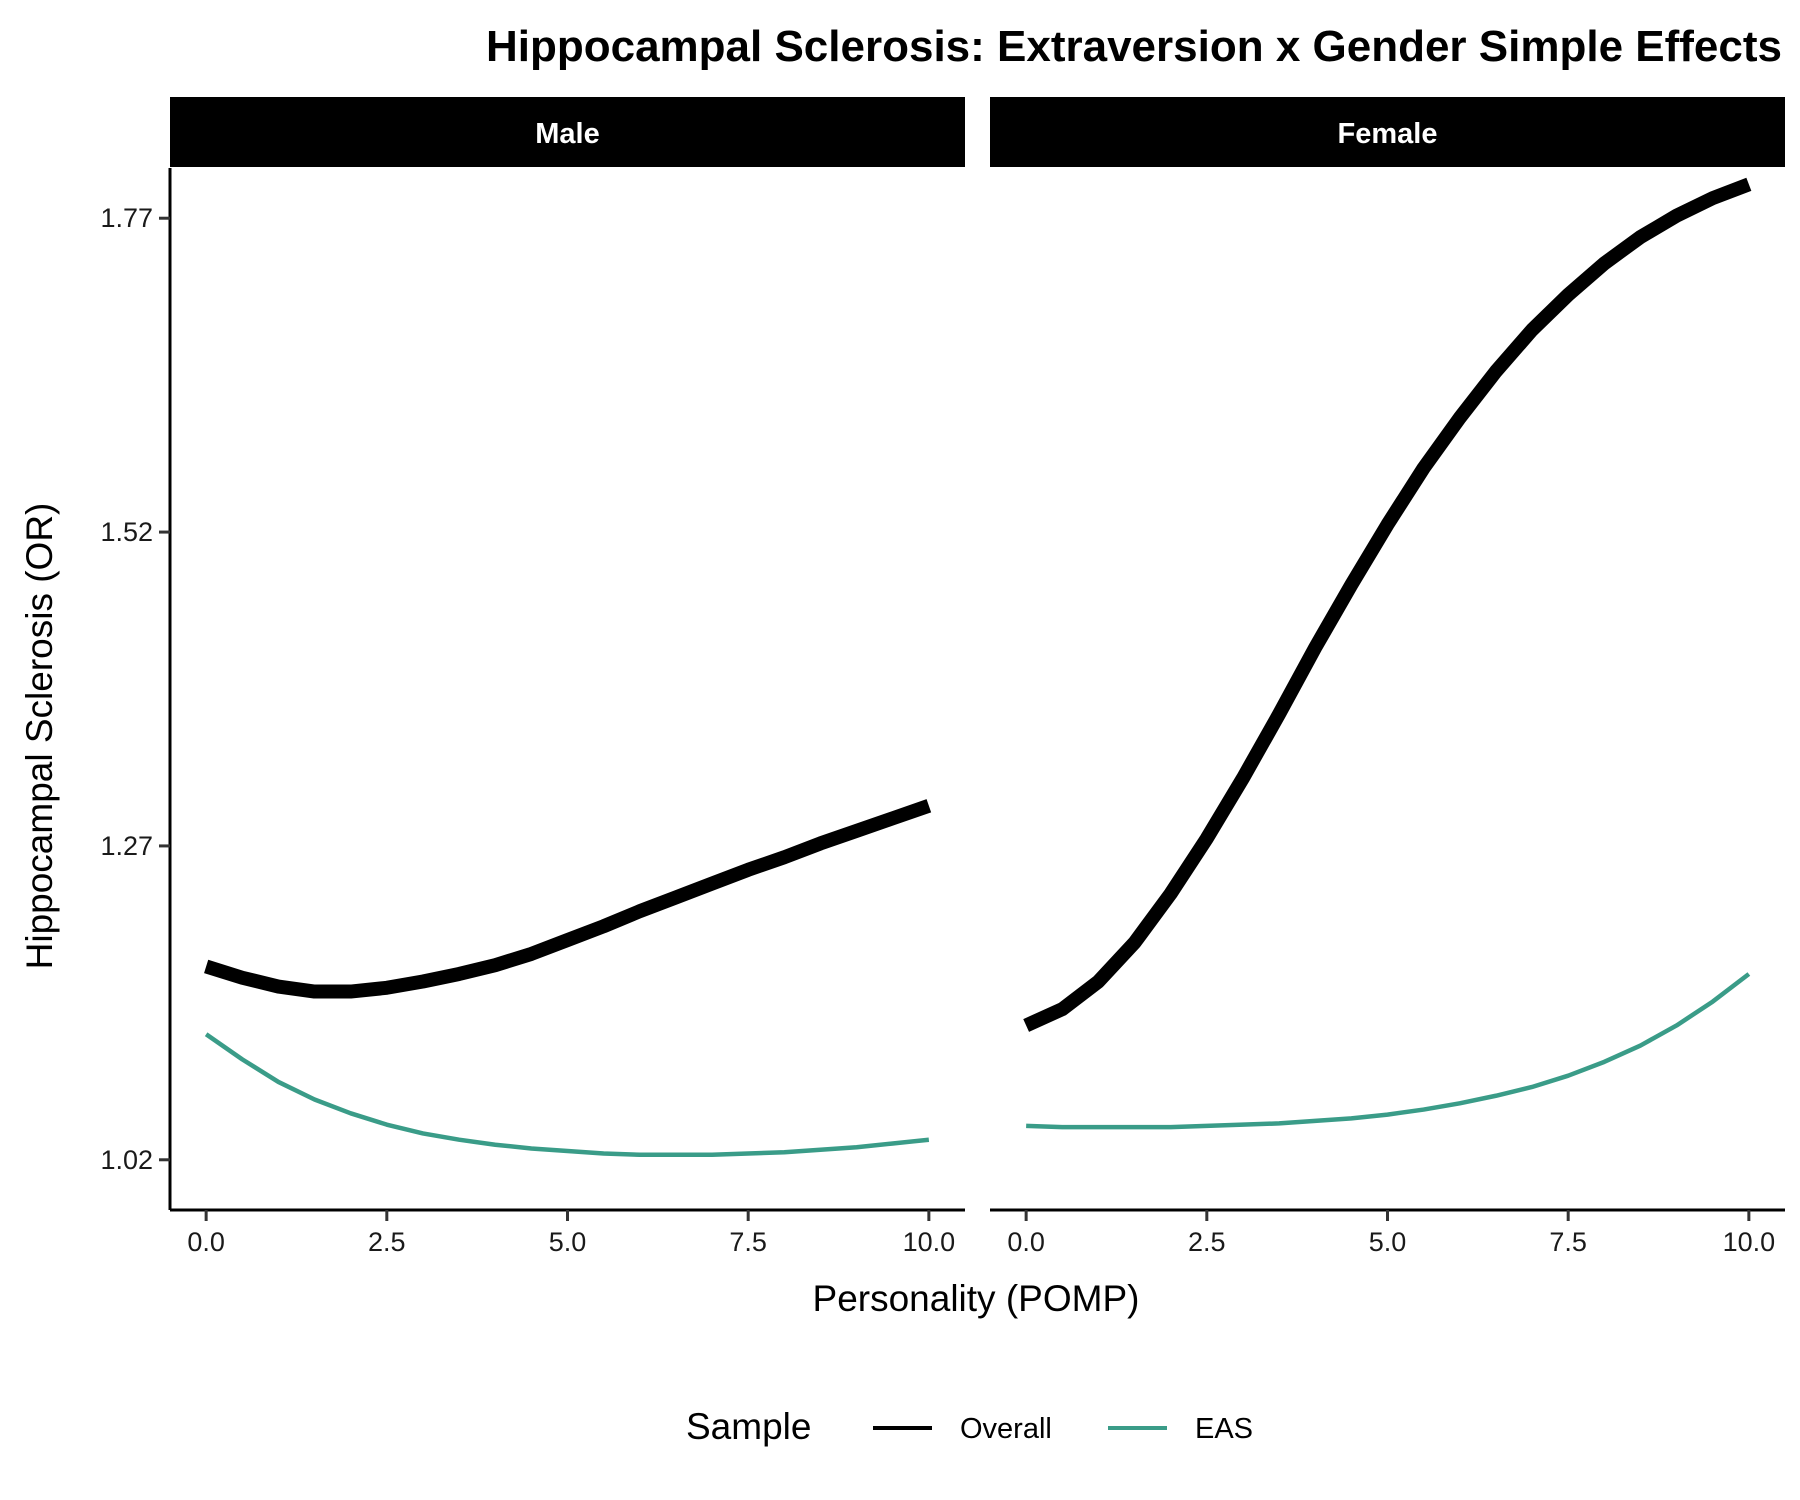 The image size is (1800, 1500). Describe the element at coordinates (748, 1426) in the screenshot. I see `legend-title: Sample` at that location.